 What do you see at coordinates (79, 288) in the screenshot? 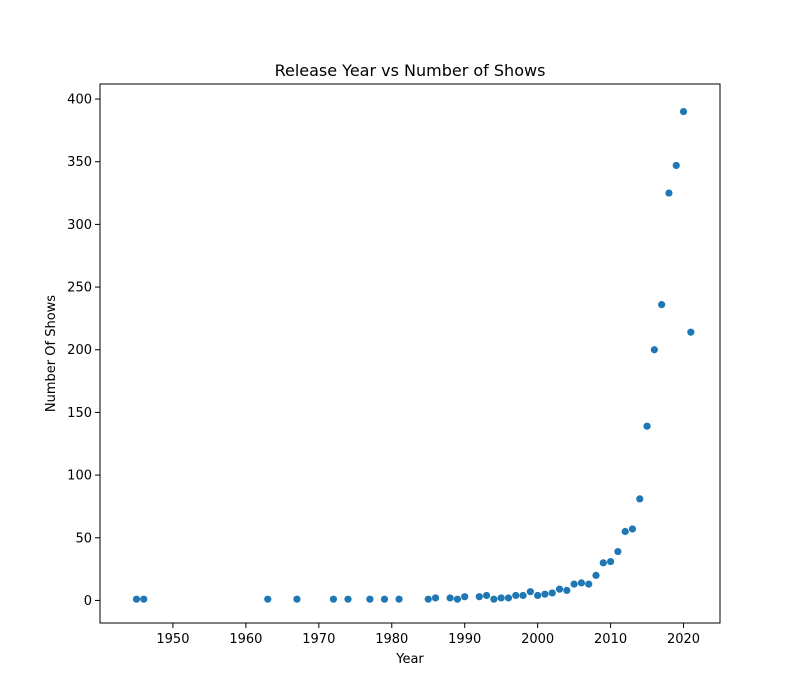
I see `y-tick-label: 250` at bounding box center [79, 288].